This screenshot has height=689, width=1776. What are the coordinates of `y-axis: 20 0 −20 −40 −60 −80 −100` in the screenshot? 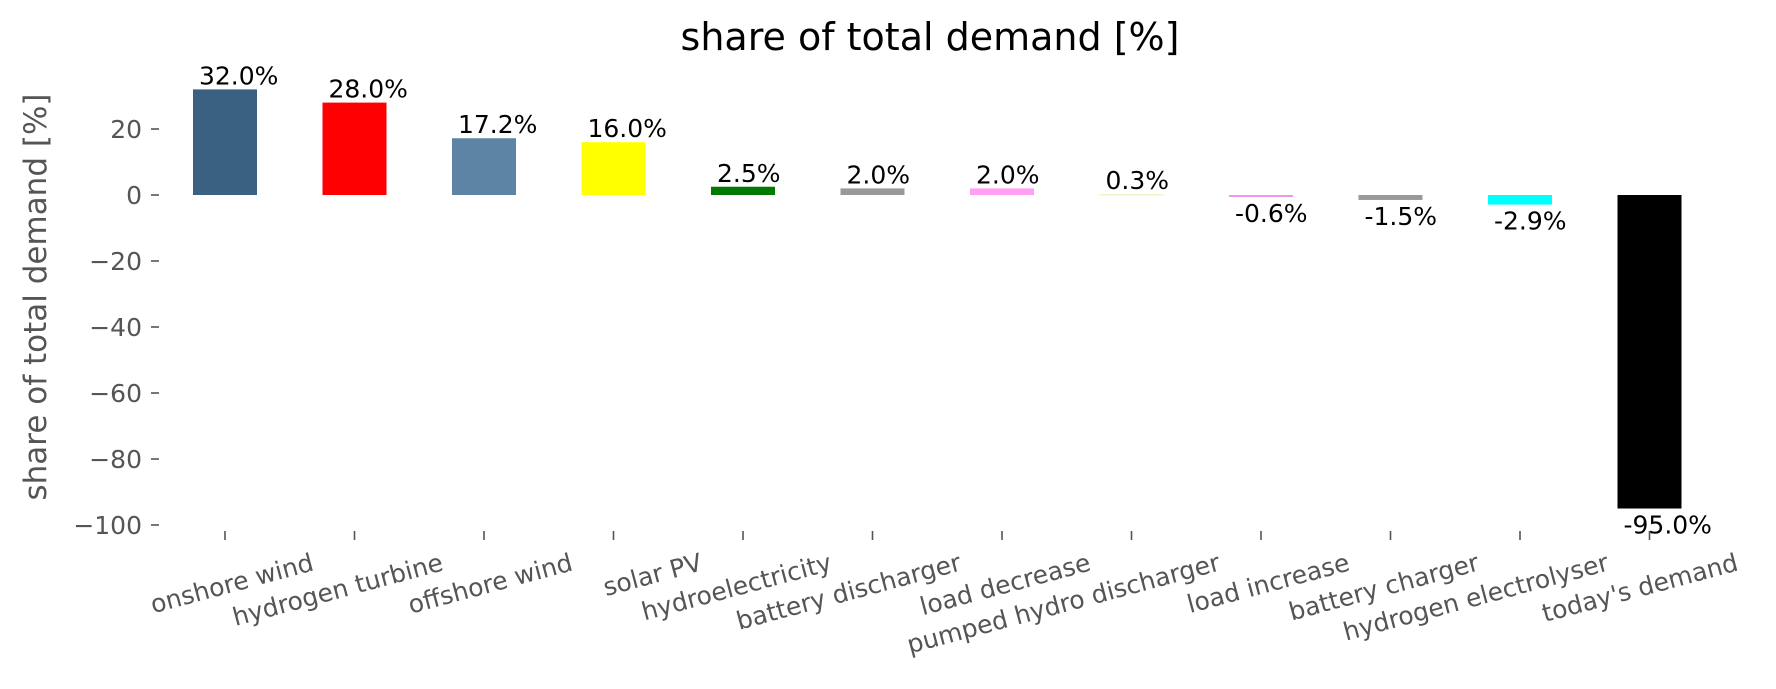 It's located at (116, 327).